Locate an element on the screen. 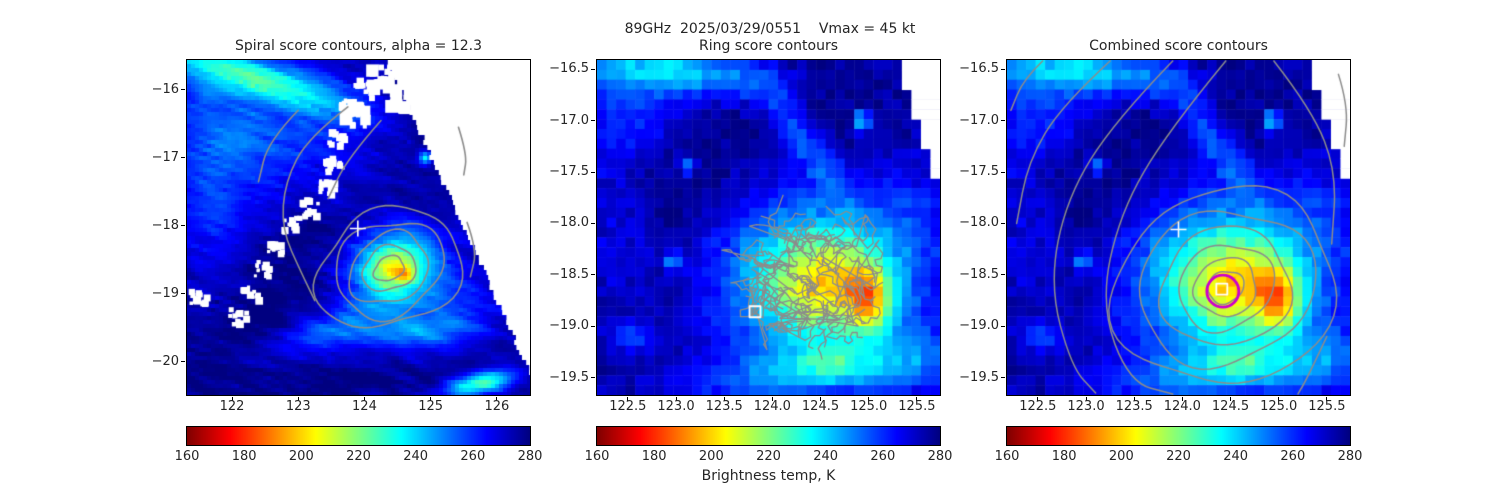  colorbar-ring is located at coordinates (768, 436).